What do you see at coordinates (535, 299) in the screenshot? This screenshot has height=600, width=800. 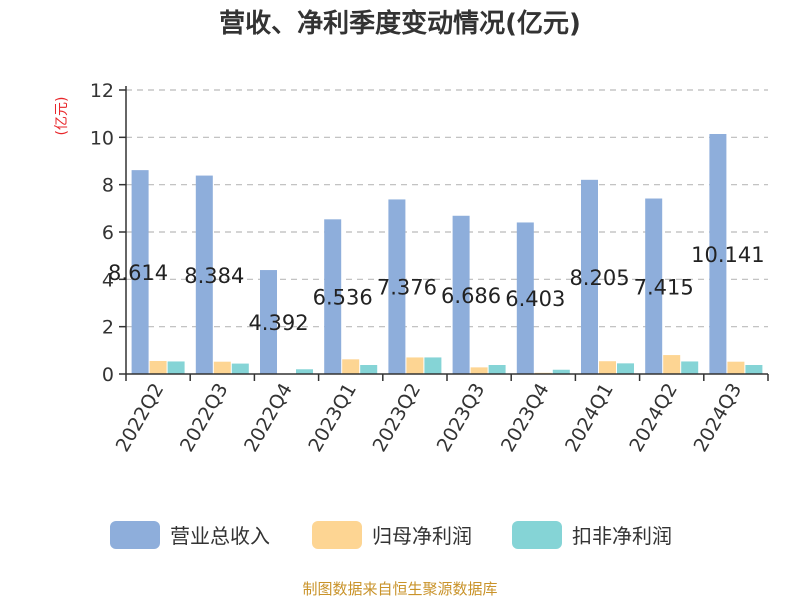 I see `data-label: 6.403` at bounding box center [535, 299].